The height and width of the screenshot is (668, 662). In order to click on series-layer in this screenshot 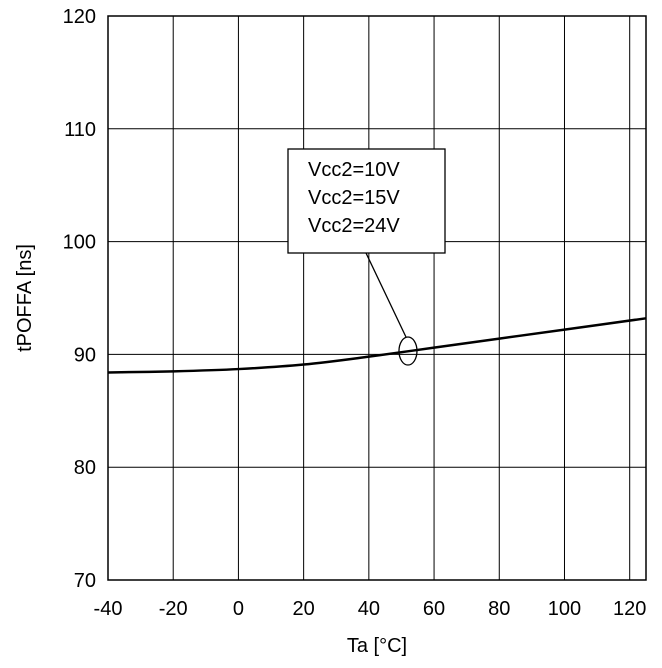, I will do `click(377, 345)`.